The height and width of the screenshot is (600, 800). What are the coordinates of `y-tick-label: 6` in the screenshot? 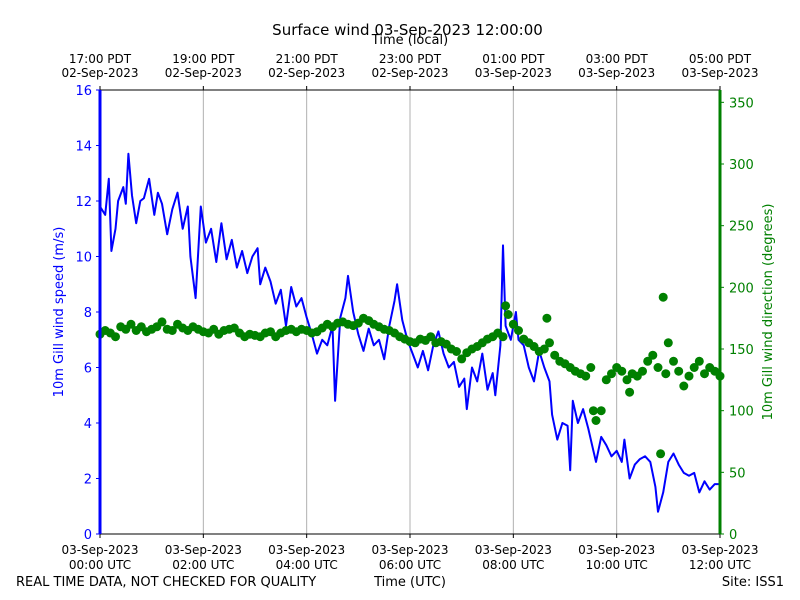 It's located at (88, 369).